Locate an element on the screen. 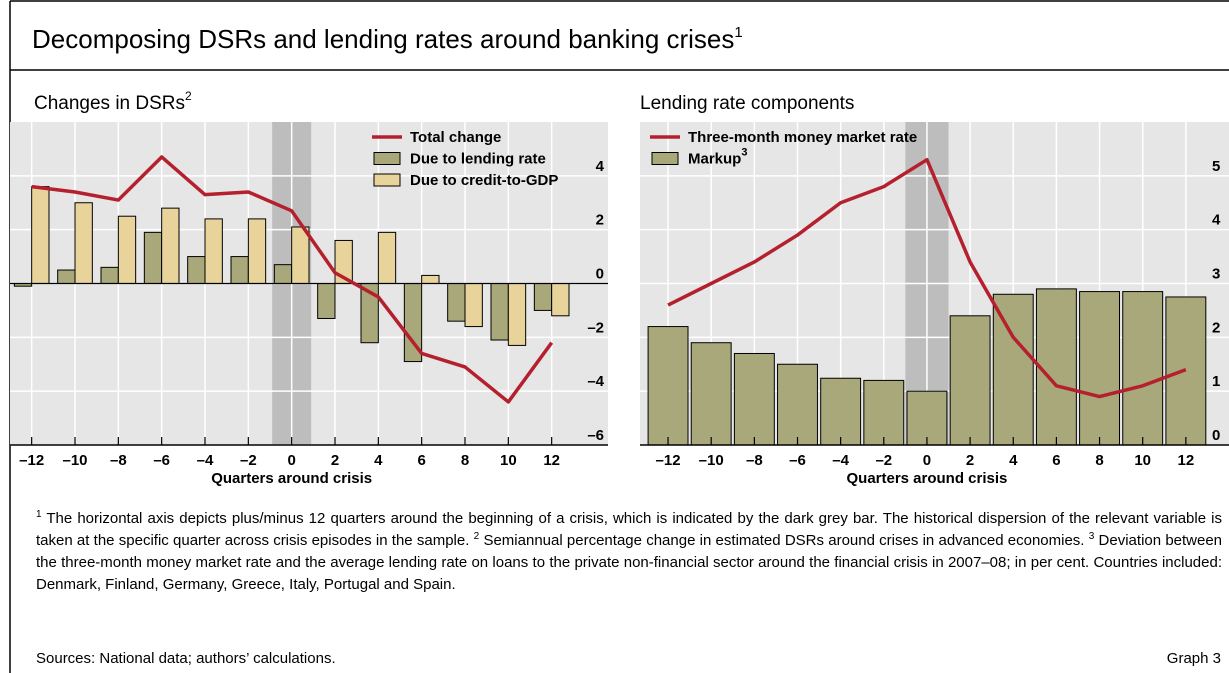 This screenshot has height=673, width=1229. legend-text: Total change is located at coordinates (455, 137).